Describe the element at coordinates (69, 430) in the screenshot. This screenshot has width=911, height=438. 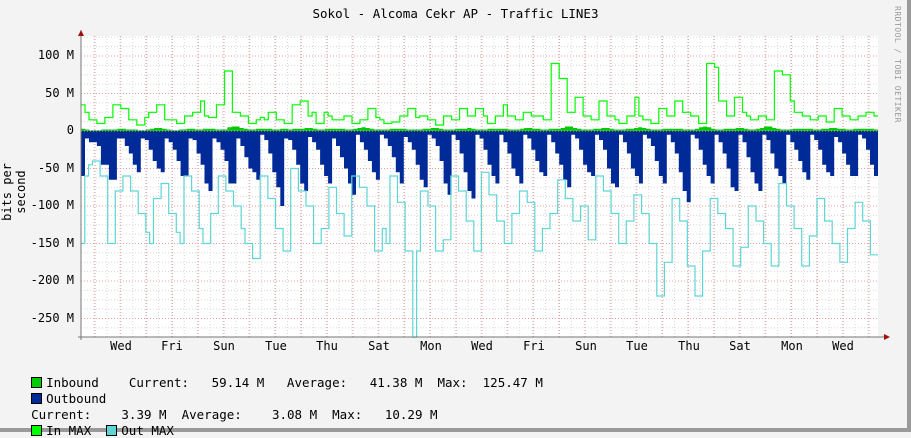
I see `in-max-label: In MAX` at that location.